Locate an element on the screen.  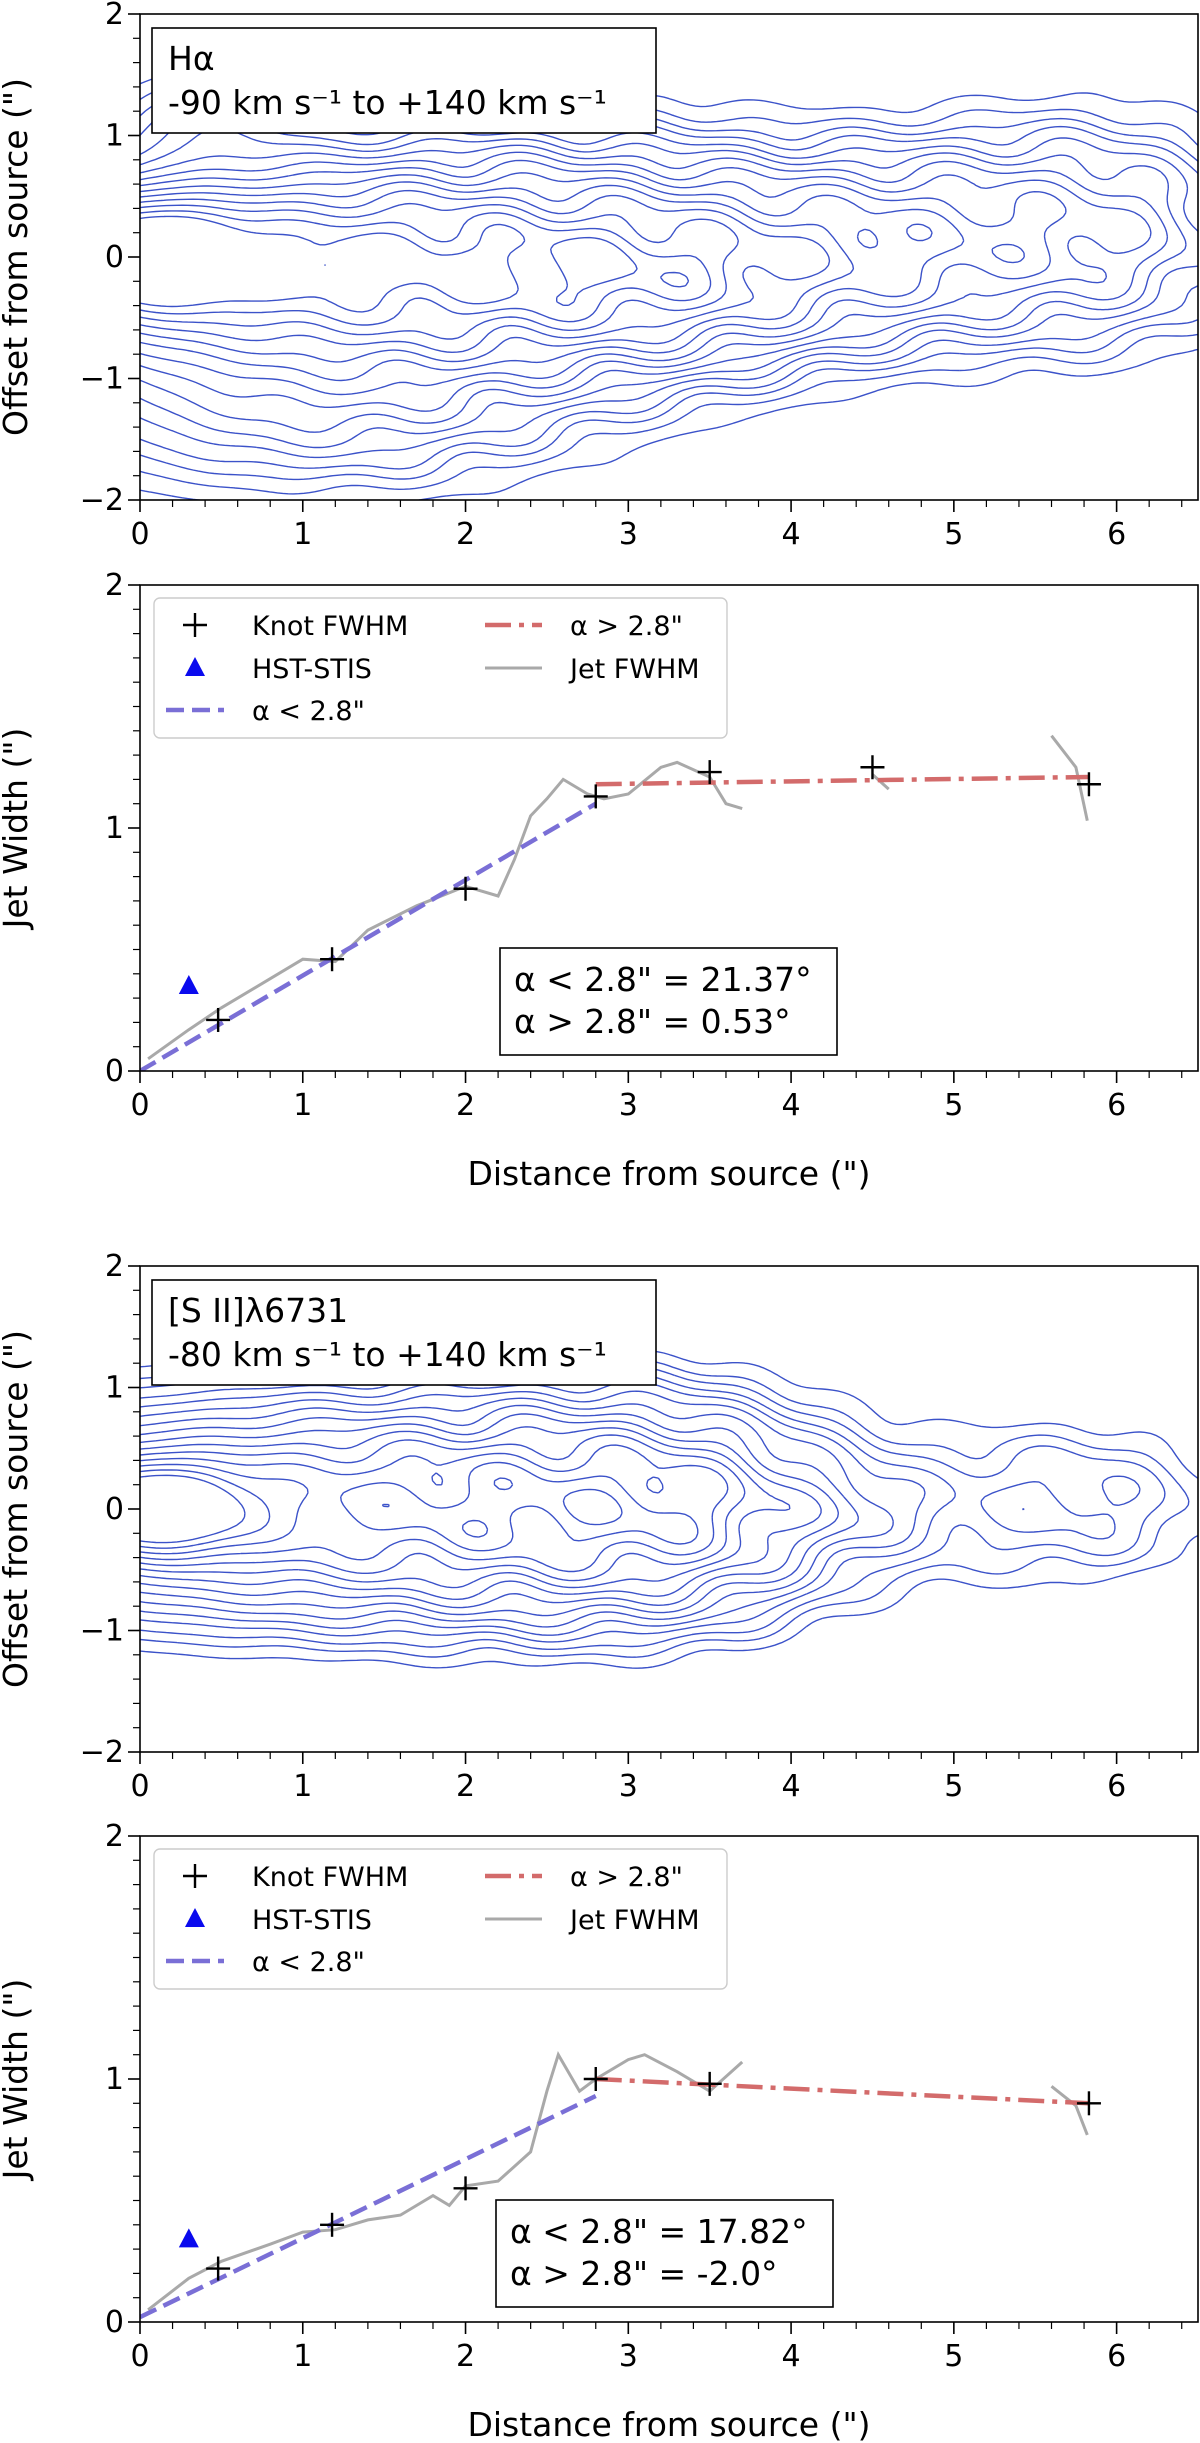
sii-map-ylabel: Offset from source (") is located at coordinates (17, 1509).